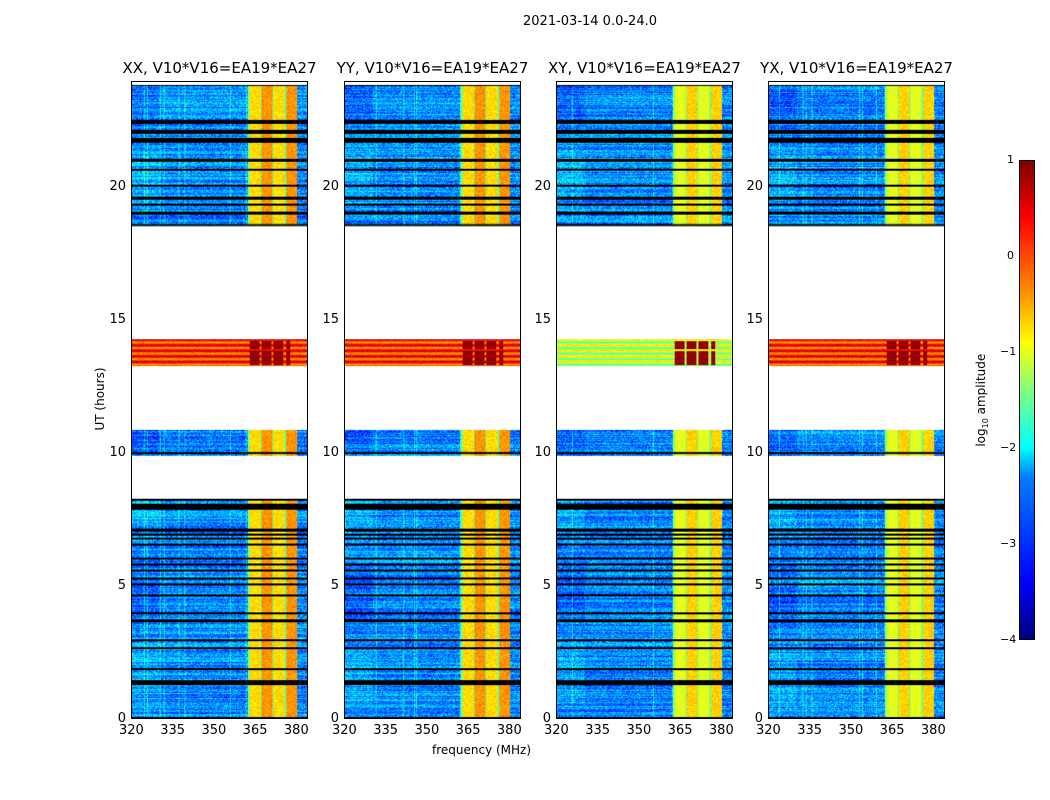 The image size is (1050, 800). What do you see at coordinates (644, 68) in the screenshot?
I see `panel-title: XY, V10*V16=EA19*EA27` at bounding box center [644, 68].